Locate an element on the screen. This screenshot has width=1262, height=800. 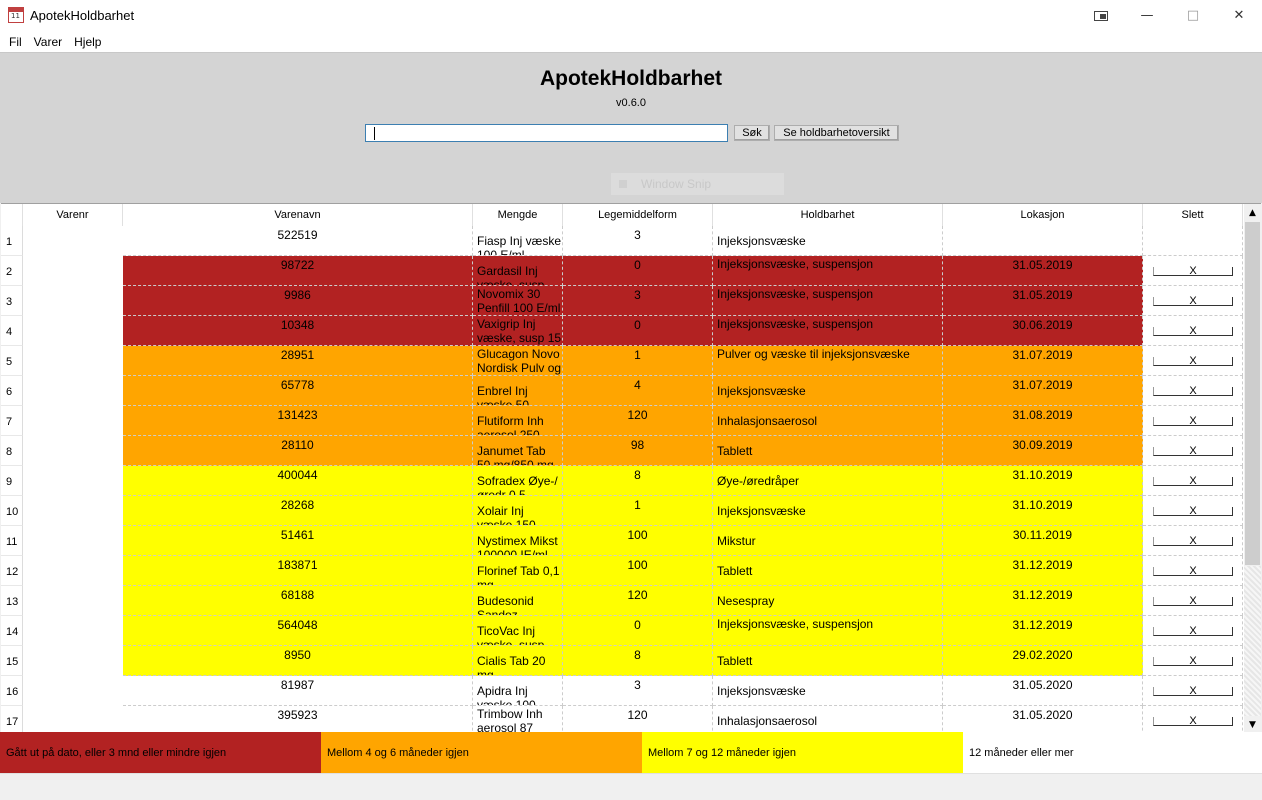
holdbarhet-cell: 30.06.2019 is located at coordinates (1043, 331).